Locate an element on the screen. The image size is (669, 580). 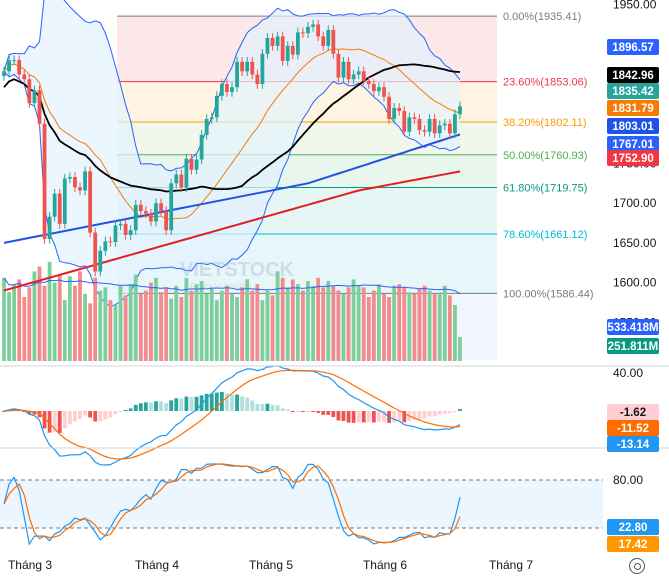
stoch-value-tag: 17.42 is located at coordinates (633, 545).